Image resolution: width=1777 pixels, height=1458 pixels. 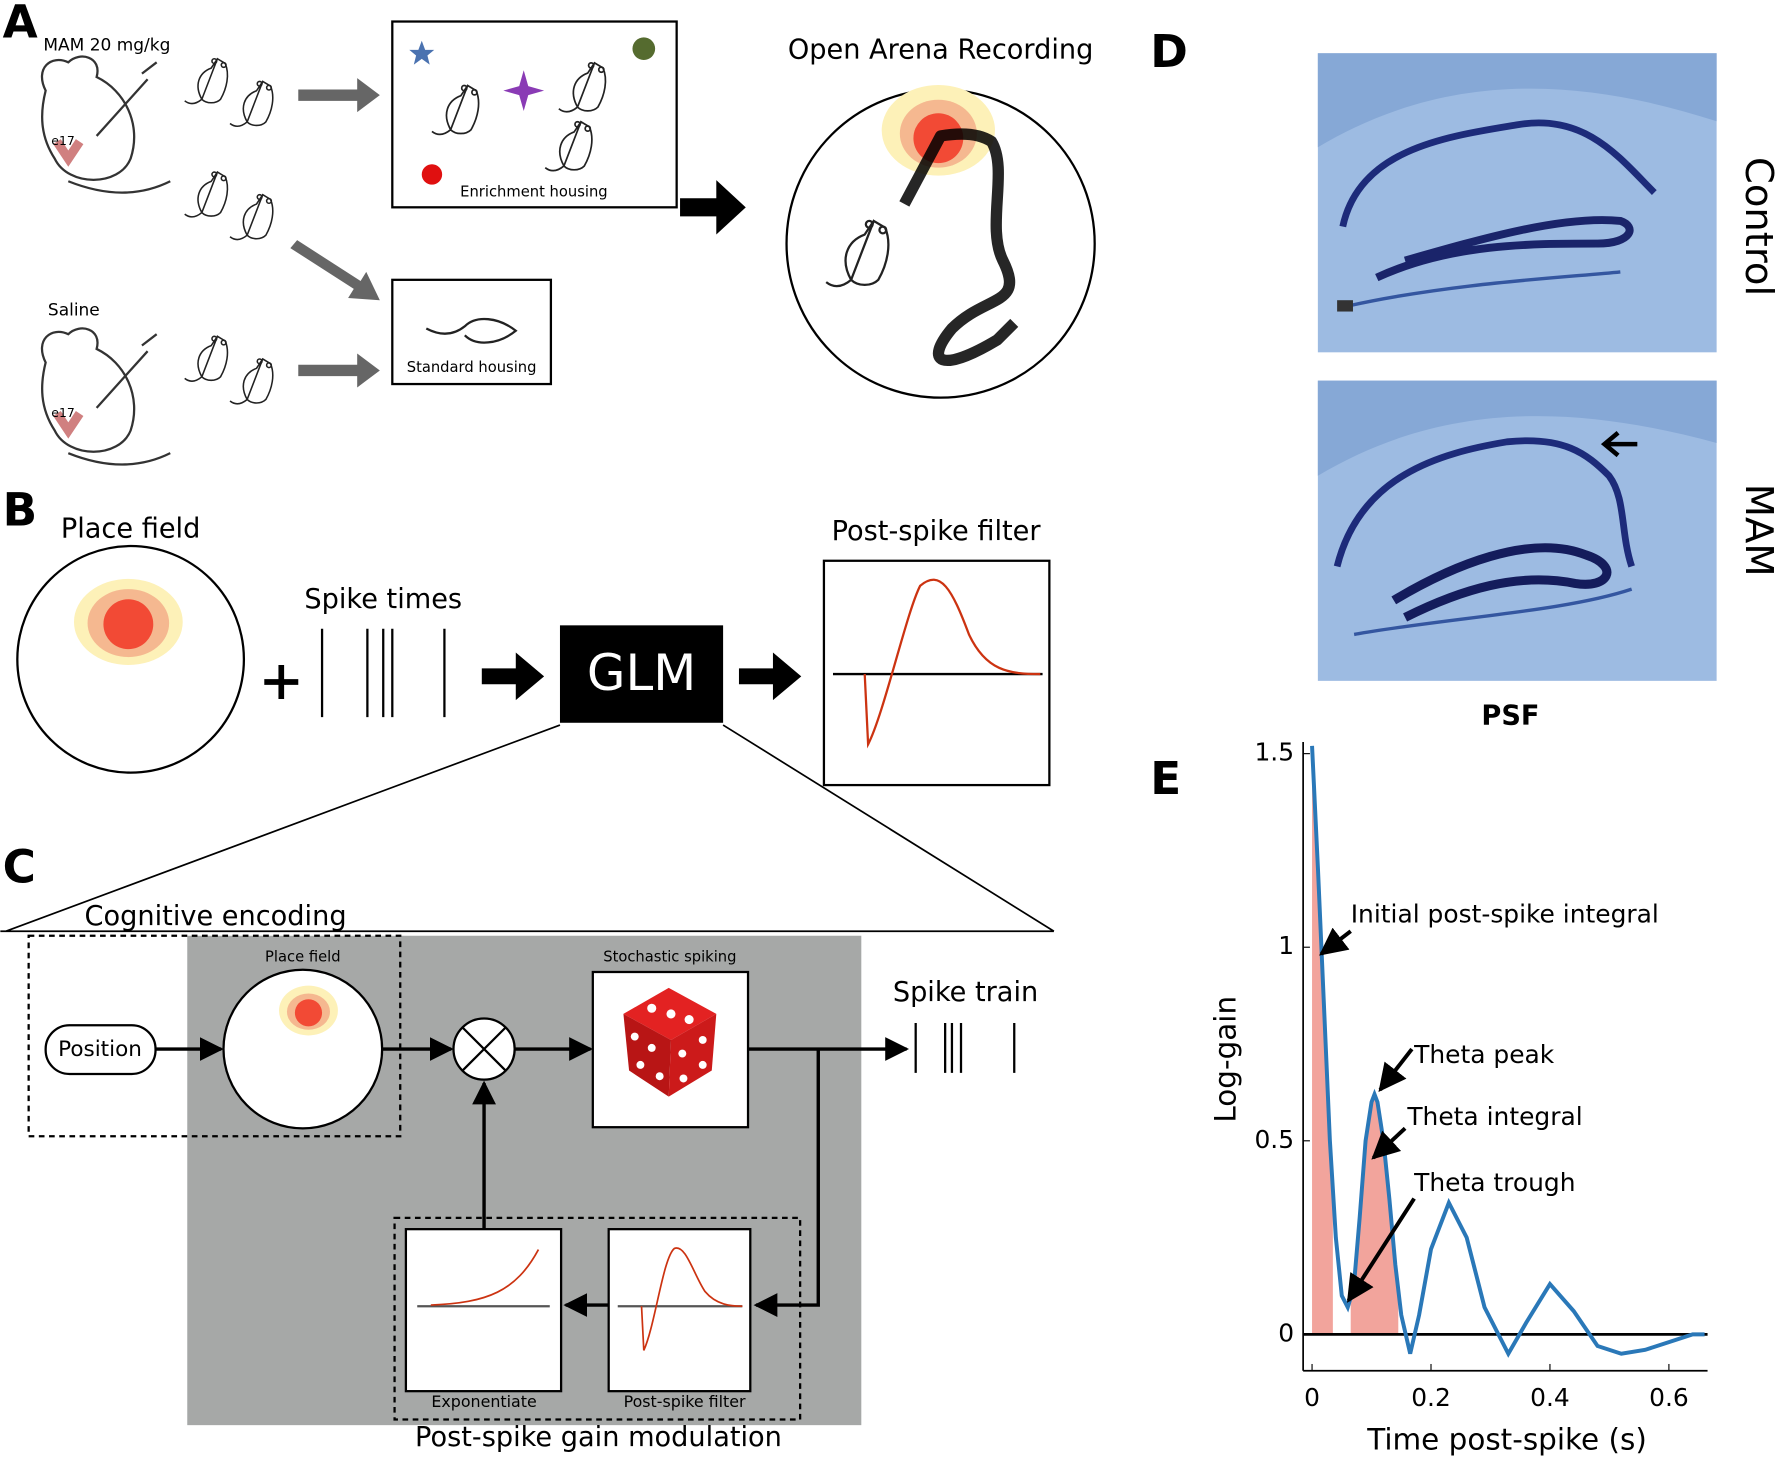 I want to click on psf-box, so click(x=679, y=1310).